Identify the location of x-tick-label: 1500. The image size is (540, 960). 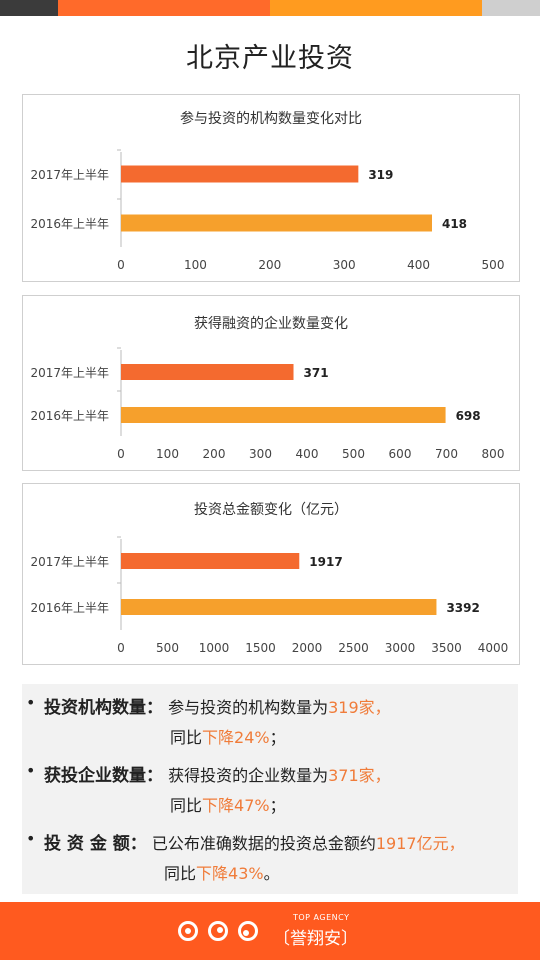
(260, 648).